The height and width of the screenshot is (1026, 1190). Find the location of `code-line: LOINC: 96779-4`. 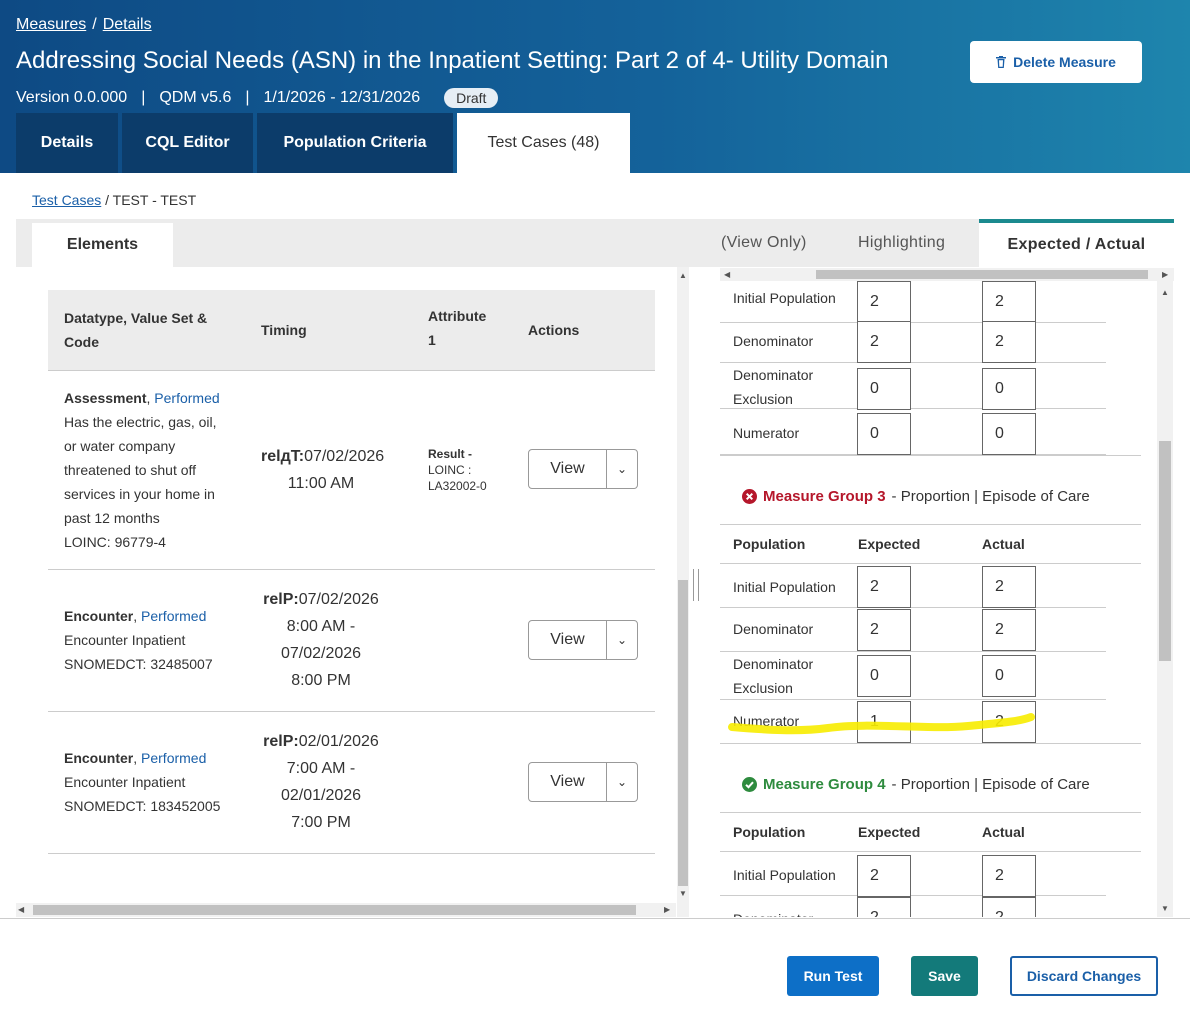

code-line: LOINC: 96779-4 is located at coordinates (115, 542).